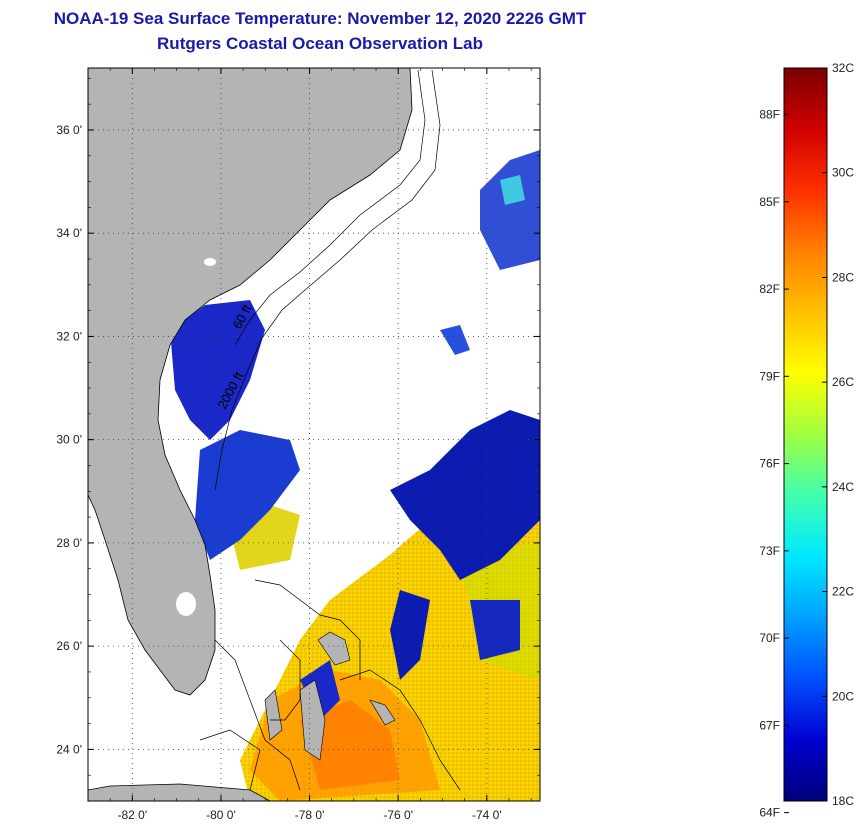 Image resolution: width=865 pixels, height=832 pixels. Describe the element at coordinates (843, 592) in the screenshot. I see `celsius-label: 22C` at that location.